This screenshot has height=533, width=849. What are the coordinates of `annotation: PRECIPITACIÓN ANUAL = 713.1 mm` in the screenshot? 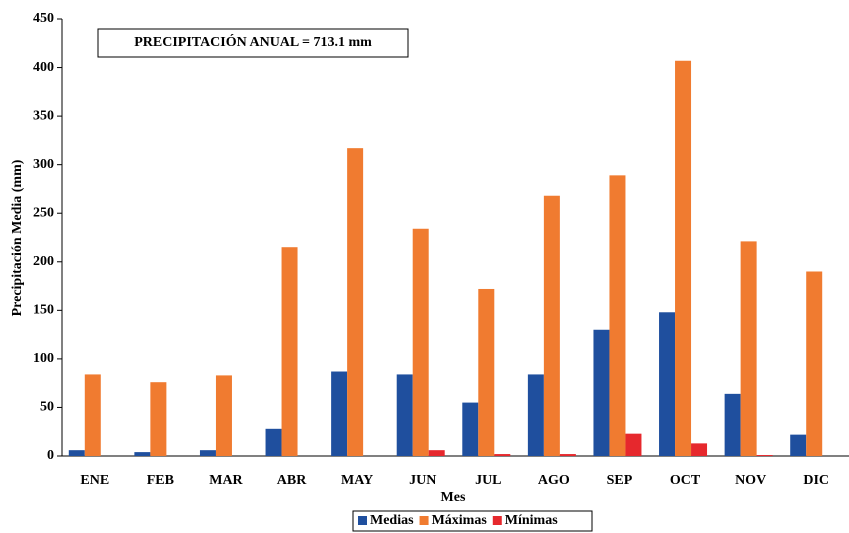 It's located at (253, 41).